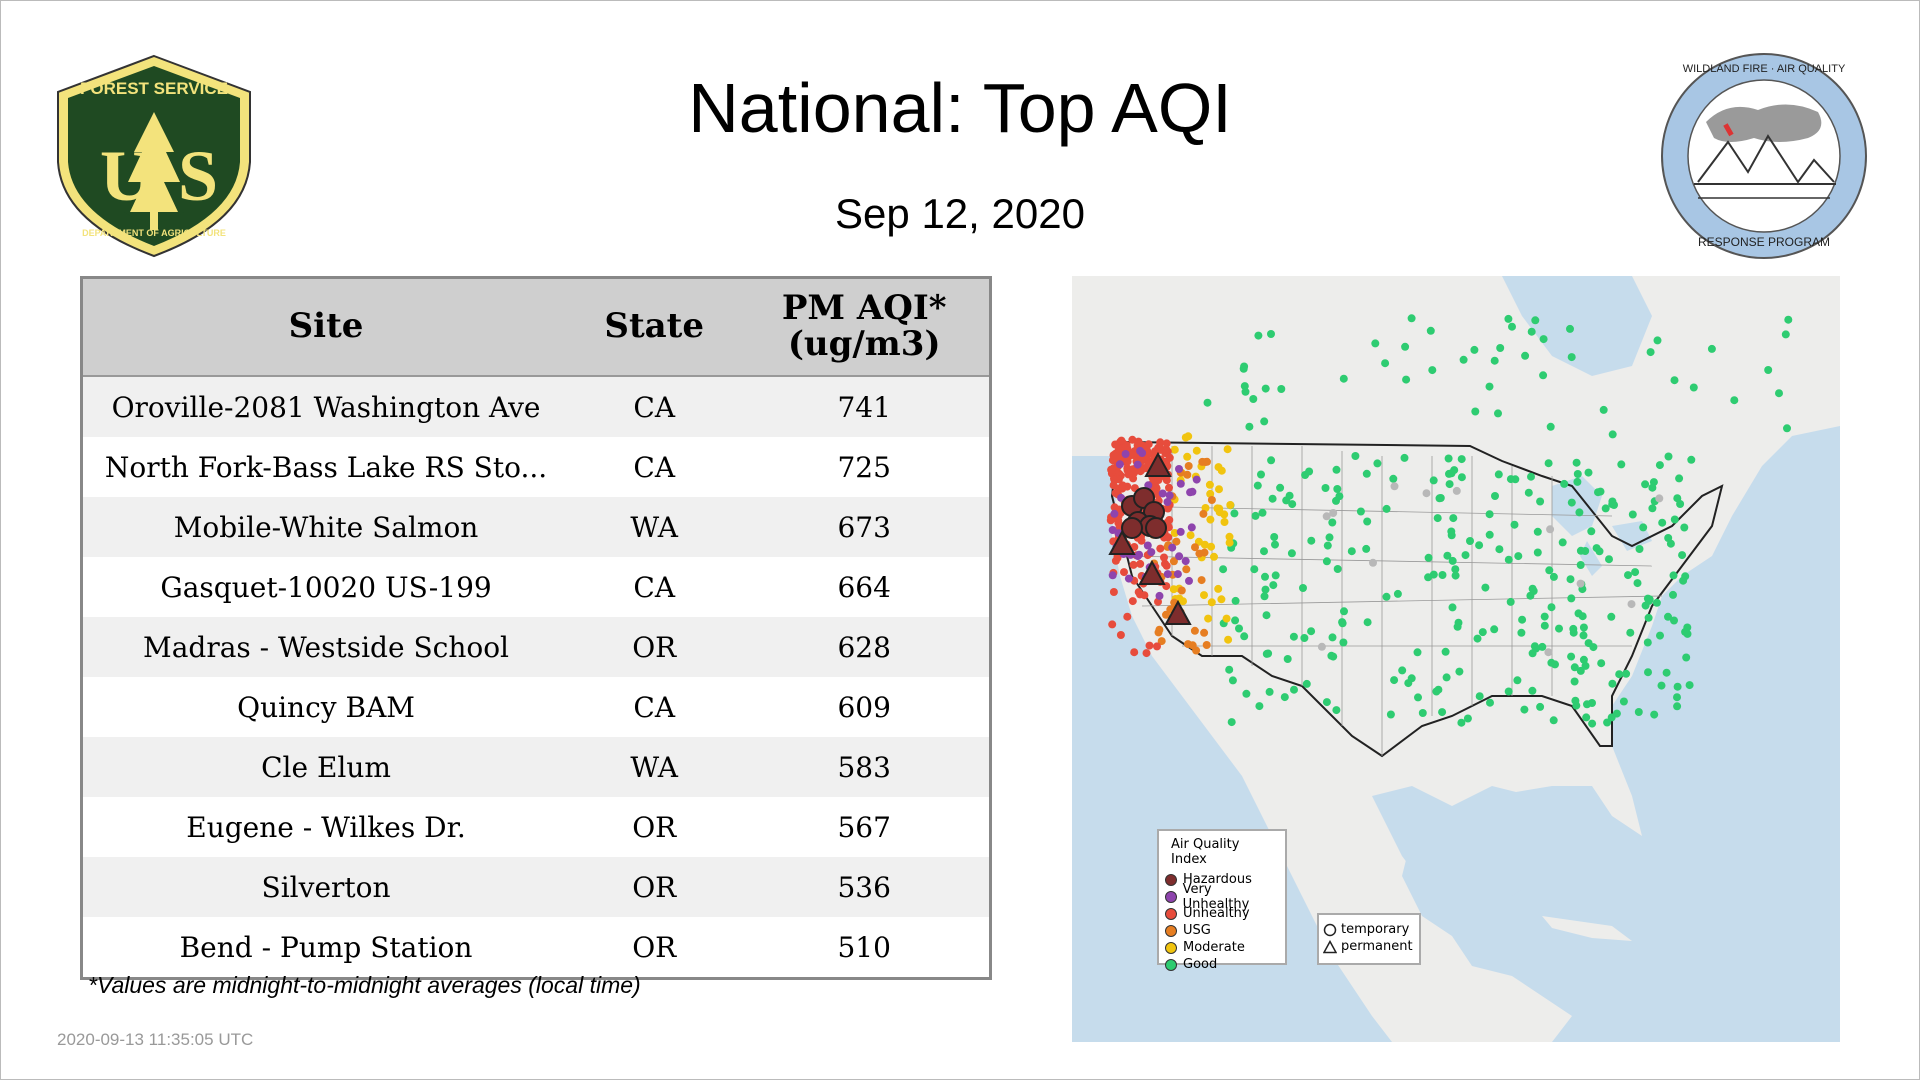 This screenshot has height=1080, width=1920. What do you see at coordinates (1375, 929) in the screenshot?
I see `legend-label: temporary` at bounding box center [1375, 929].